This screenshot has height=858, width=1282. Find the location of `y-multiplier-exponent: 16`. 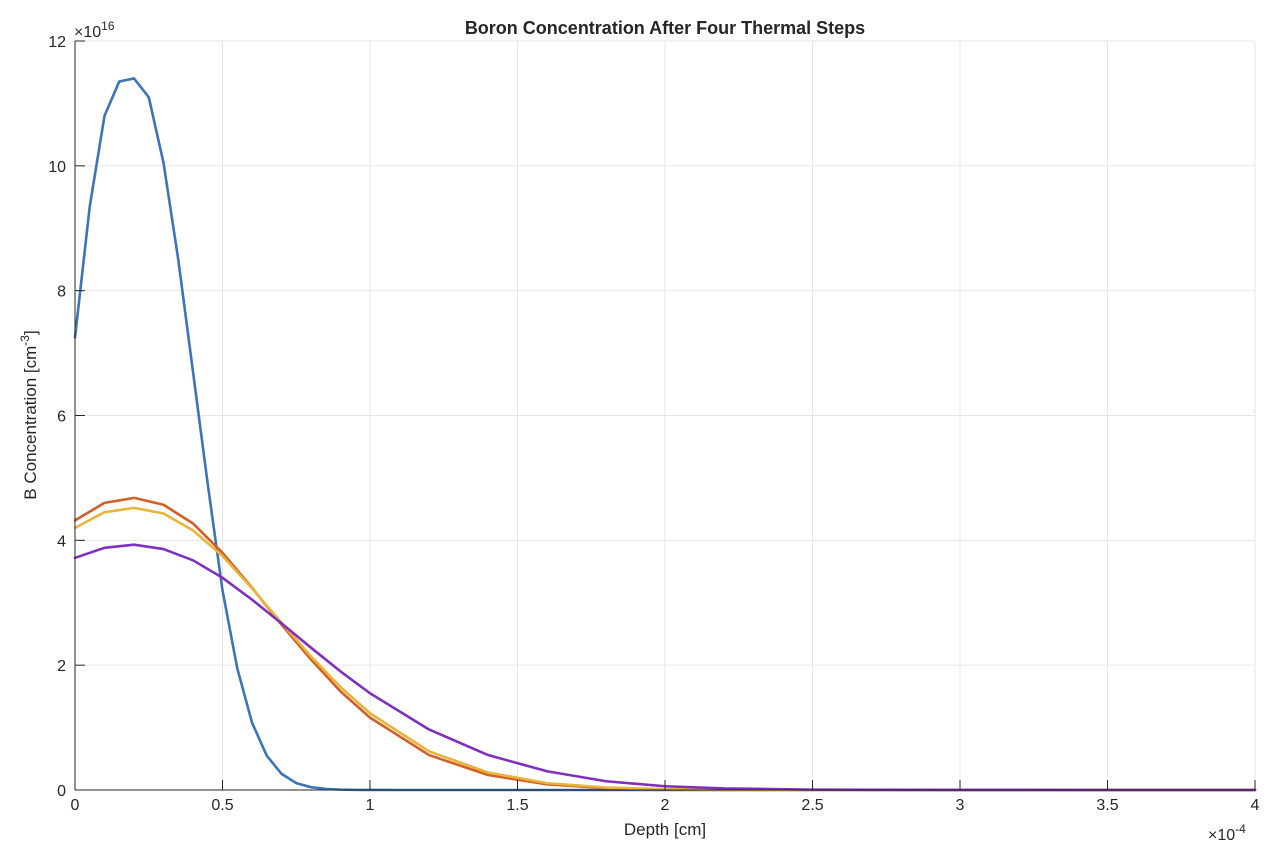

y-multiplier-exponent: 16 is located at coordinates (108, 26).